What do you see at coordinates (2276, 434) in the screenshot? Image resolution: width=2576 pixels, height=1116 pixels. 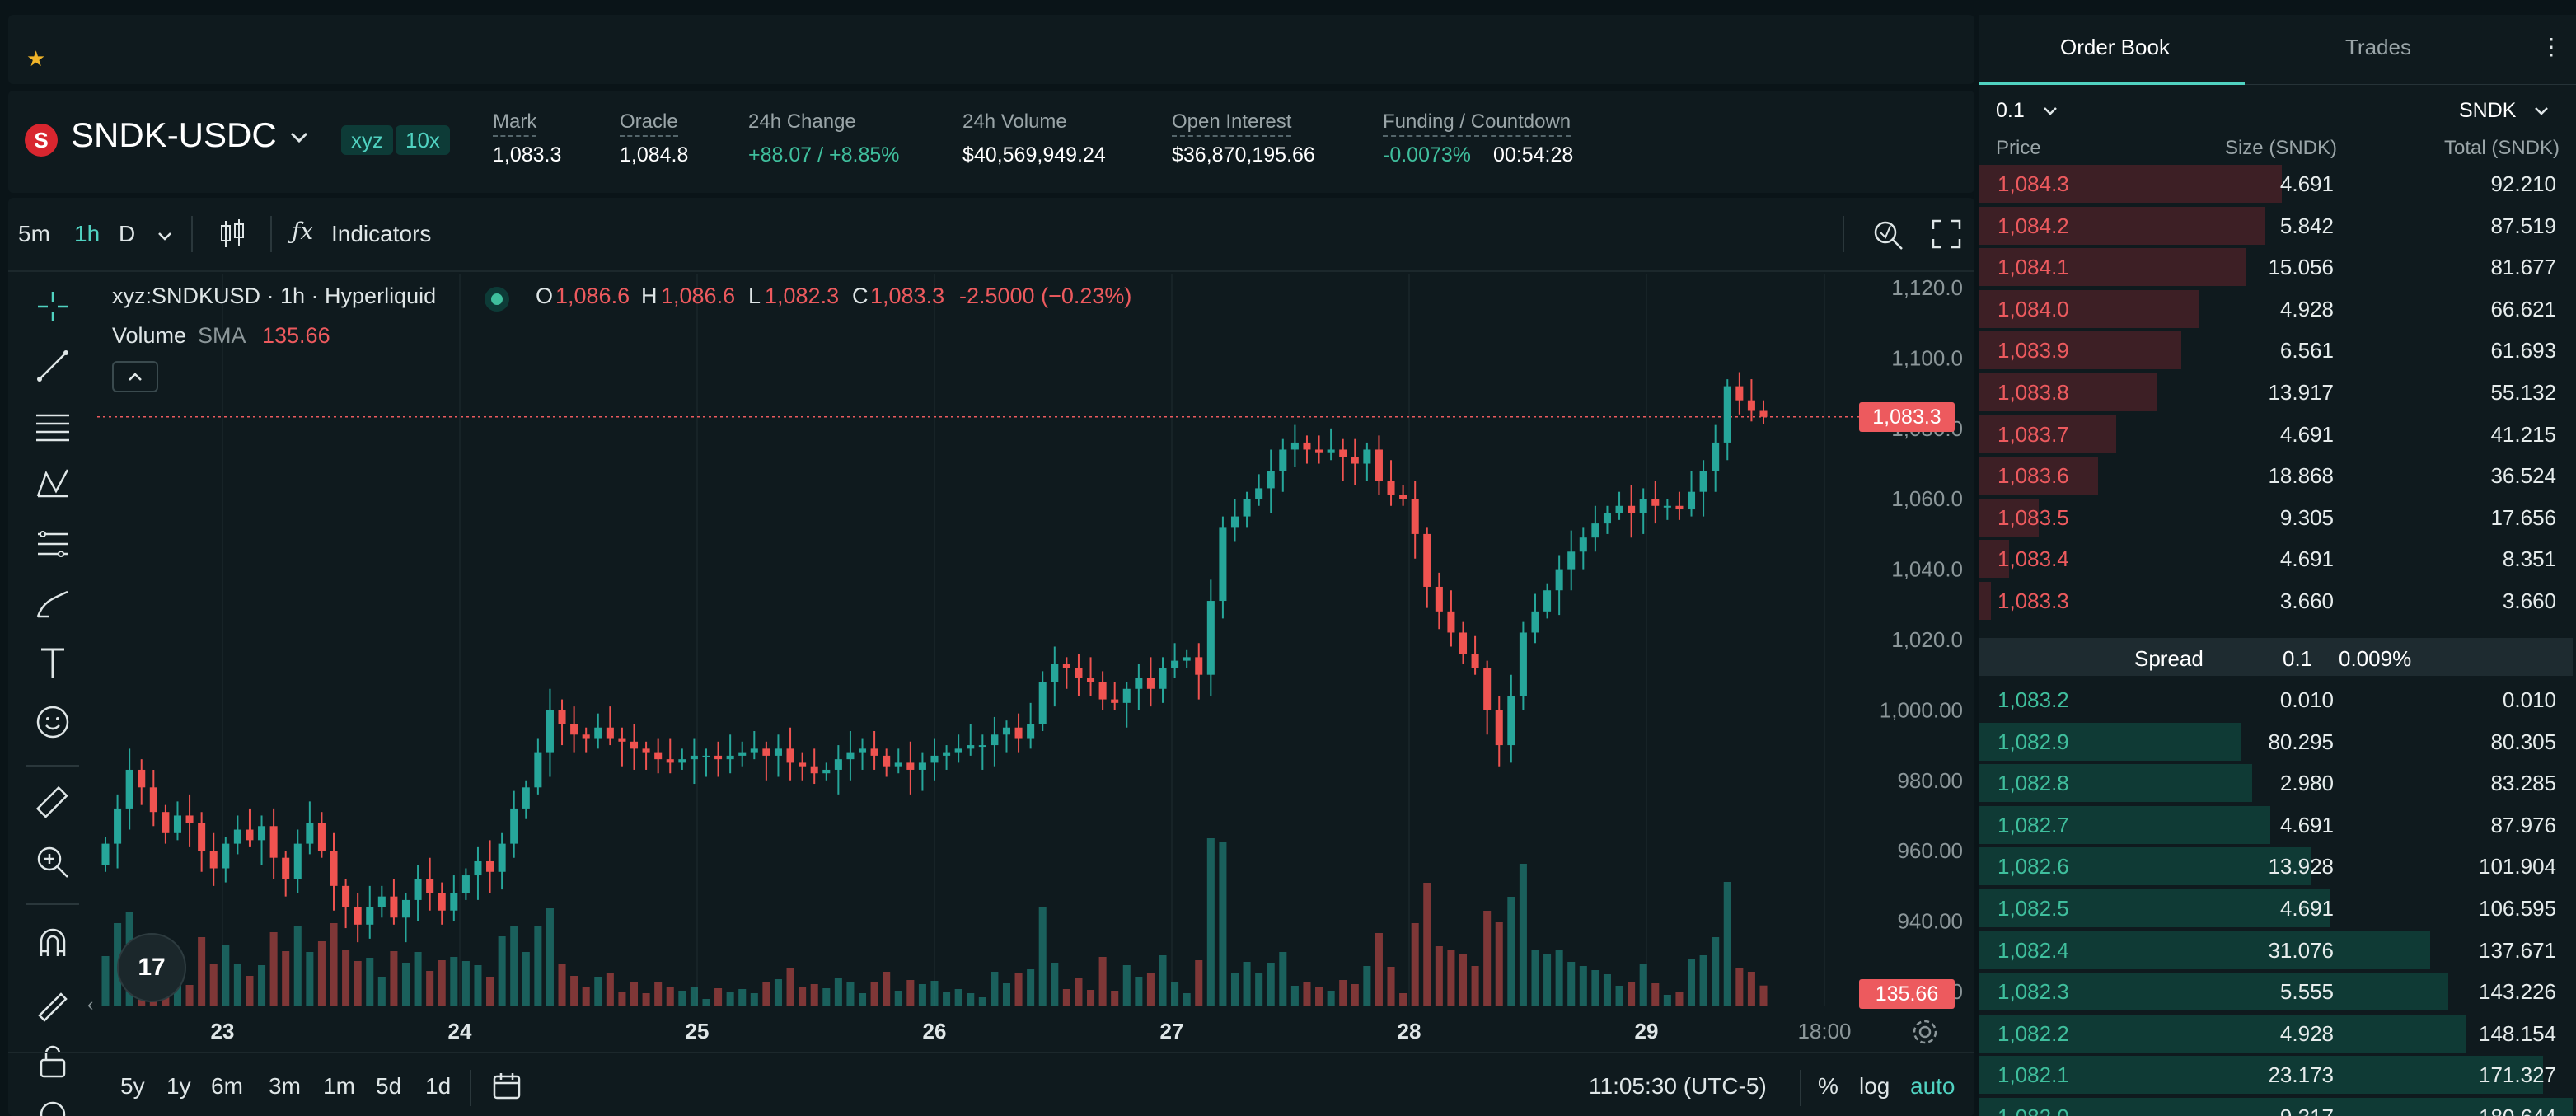 I see `ask-row: 1,083.7 4.691 41.215` at bounding box center [2276, 434].